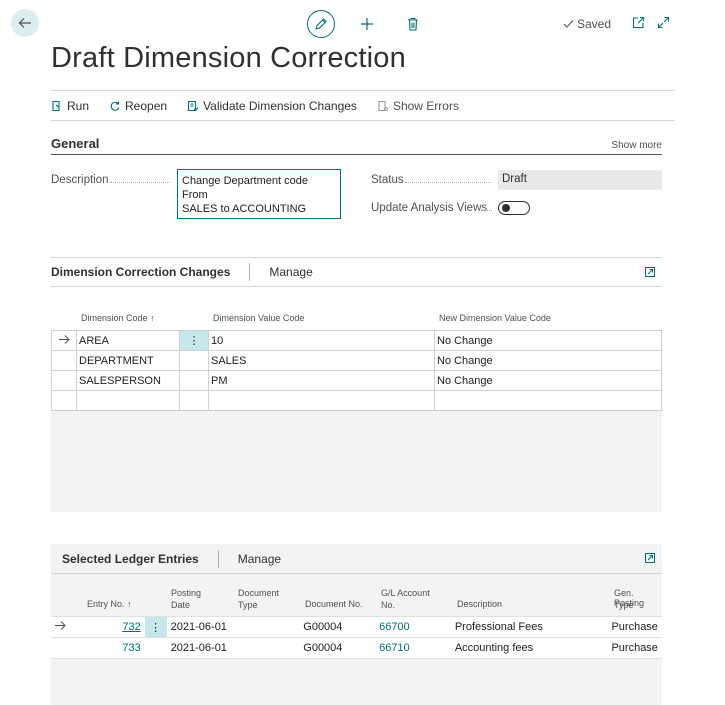 The image size is (725, 705). I want to click on dimension-code-cell: DEPARTMENT, so click(128, 360).